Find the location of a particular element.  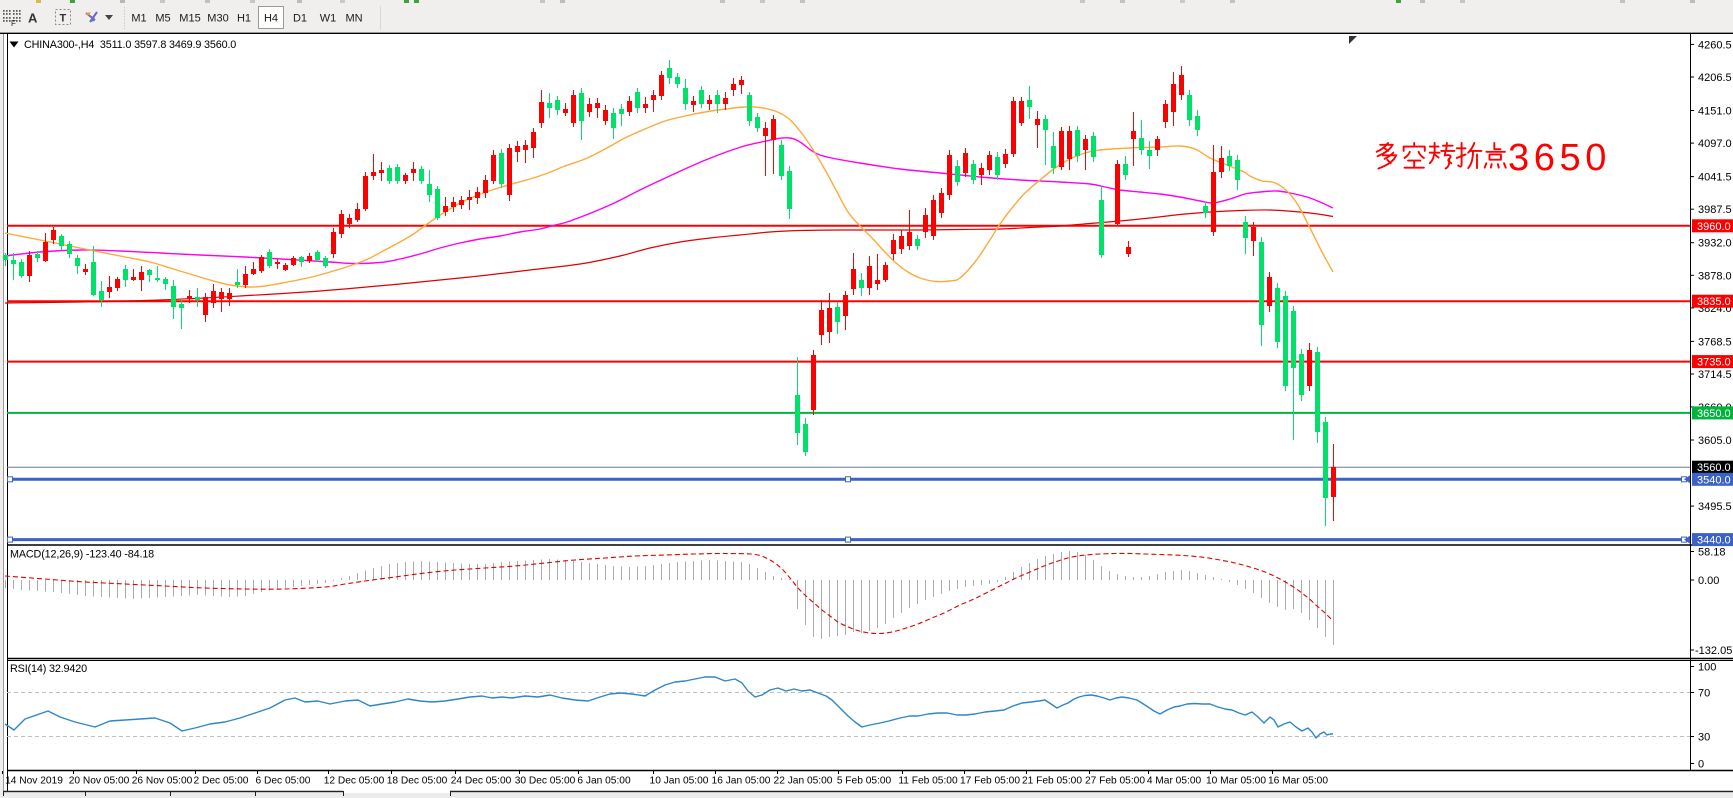

svg-text: 10 Mar 05:00 is located at coordinates (1236, 781).